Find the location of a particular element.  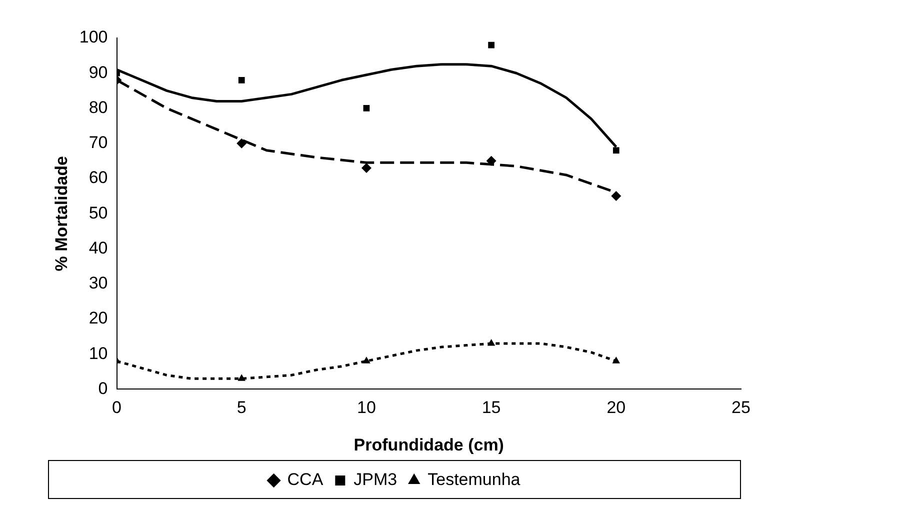

y-tick-label: 90 is located at coordinates (98, 72).